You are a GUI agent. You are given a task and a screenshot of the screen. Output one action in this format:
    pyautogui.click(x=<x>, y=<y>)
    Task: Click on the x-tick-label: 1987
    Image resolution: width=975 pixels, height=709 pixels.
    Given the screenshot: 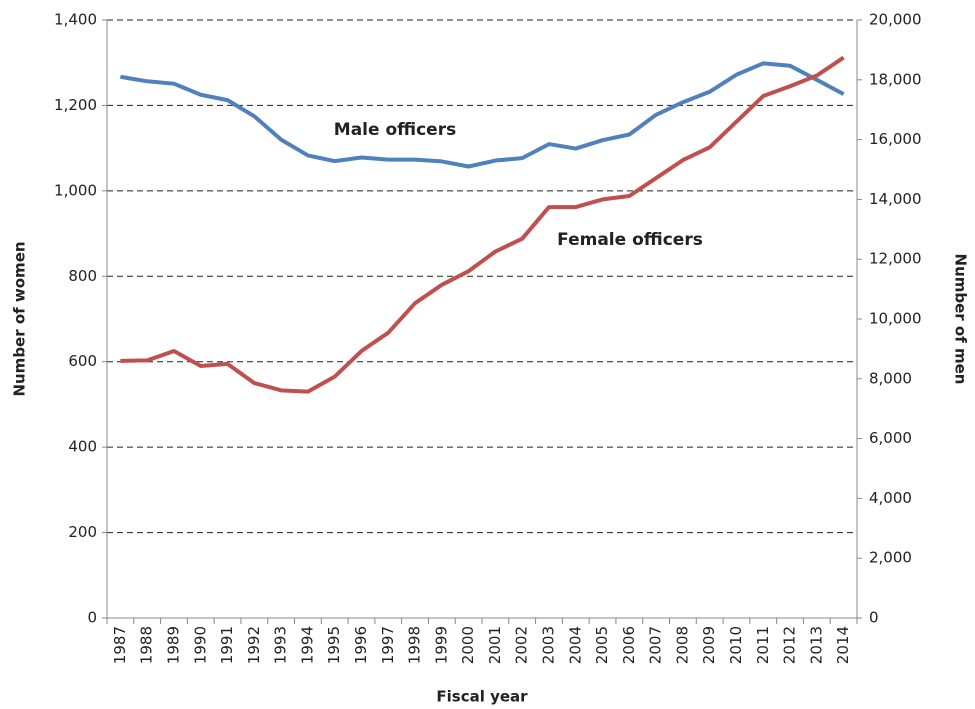 What is the action you would take?
    pyautogui.click(x=120, y=645)
    